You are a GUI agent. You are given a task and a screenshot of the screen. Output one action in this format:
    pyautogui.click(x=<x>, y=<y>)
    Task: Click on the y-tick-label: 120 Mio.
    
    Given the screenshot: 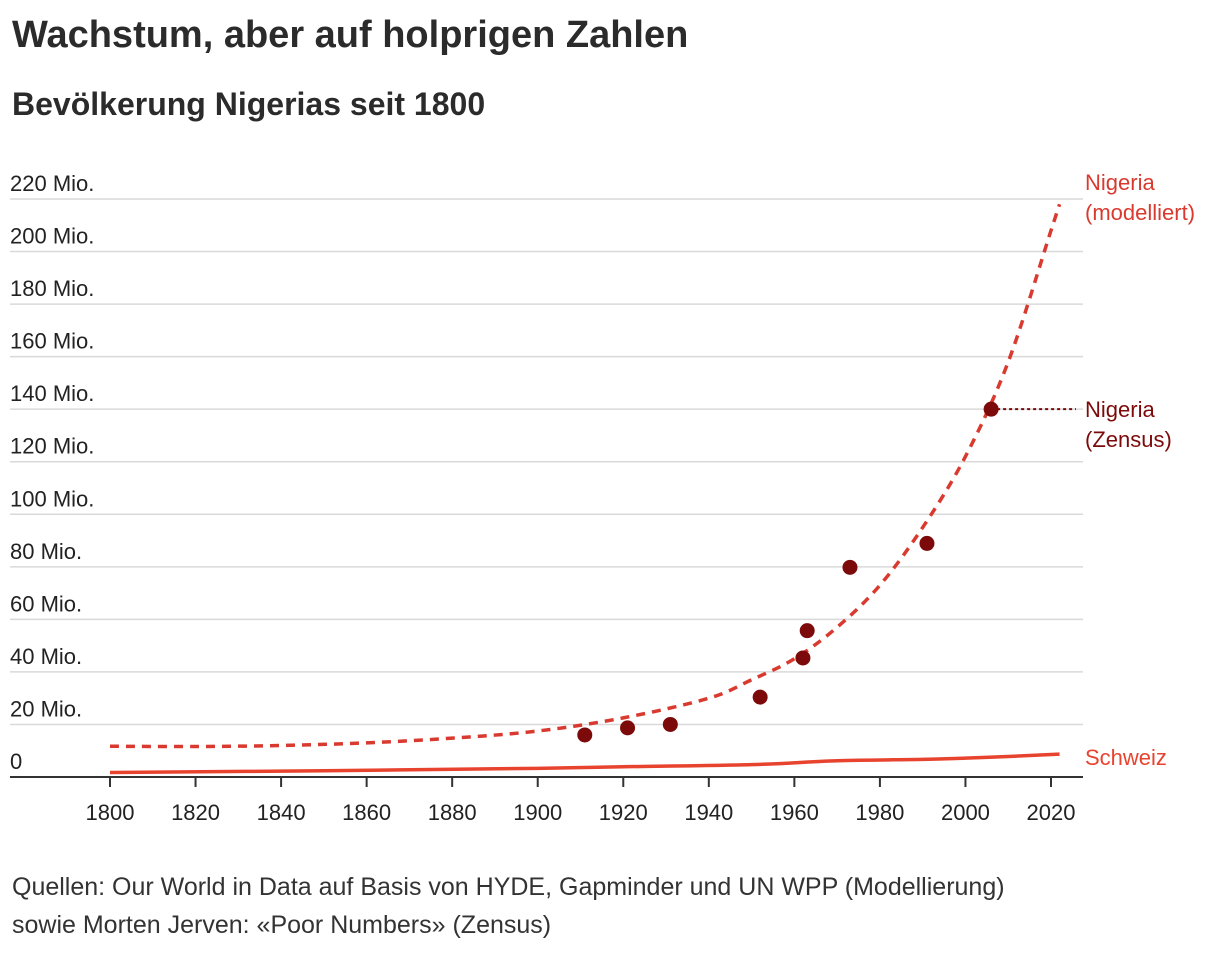 What is the action you would take?
    pyautogui.click(x=52, y=446)
    